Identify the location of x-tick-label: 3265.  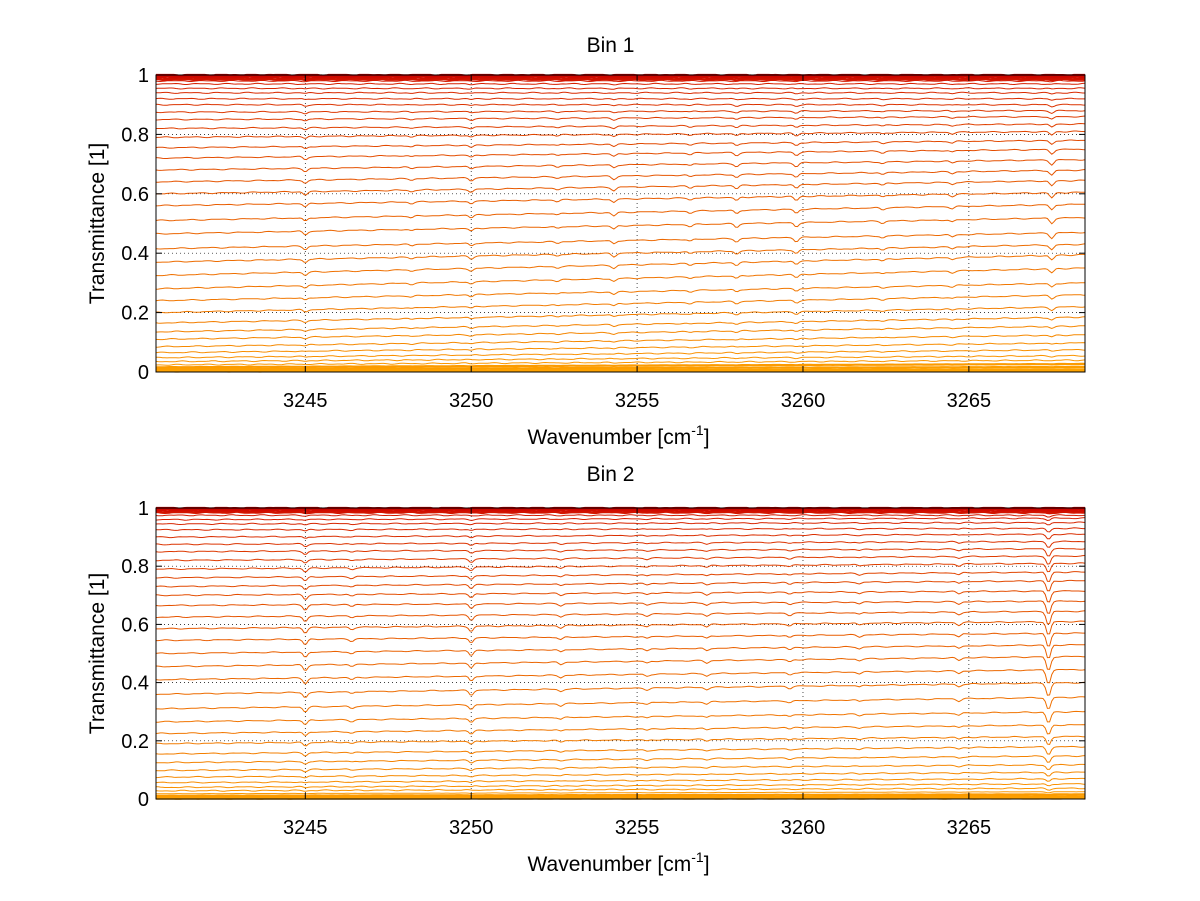
(969, 401).